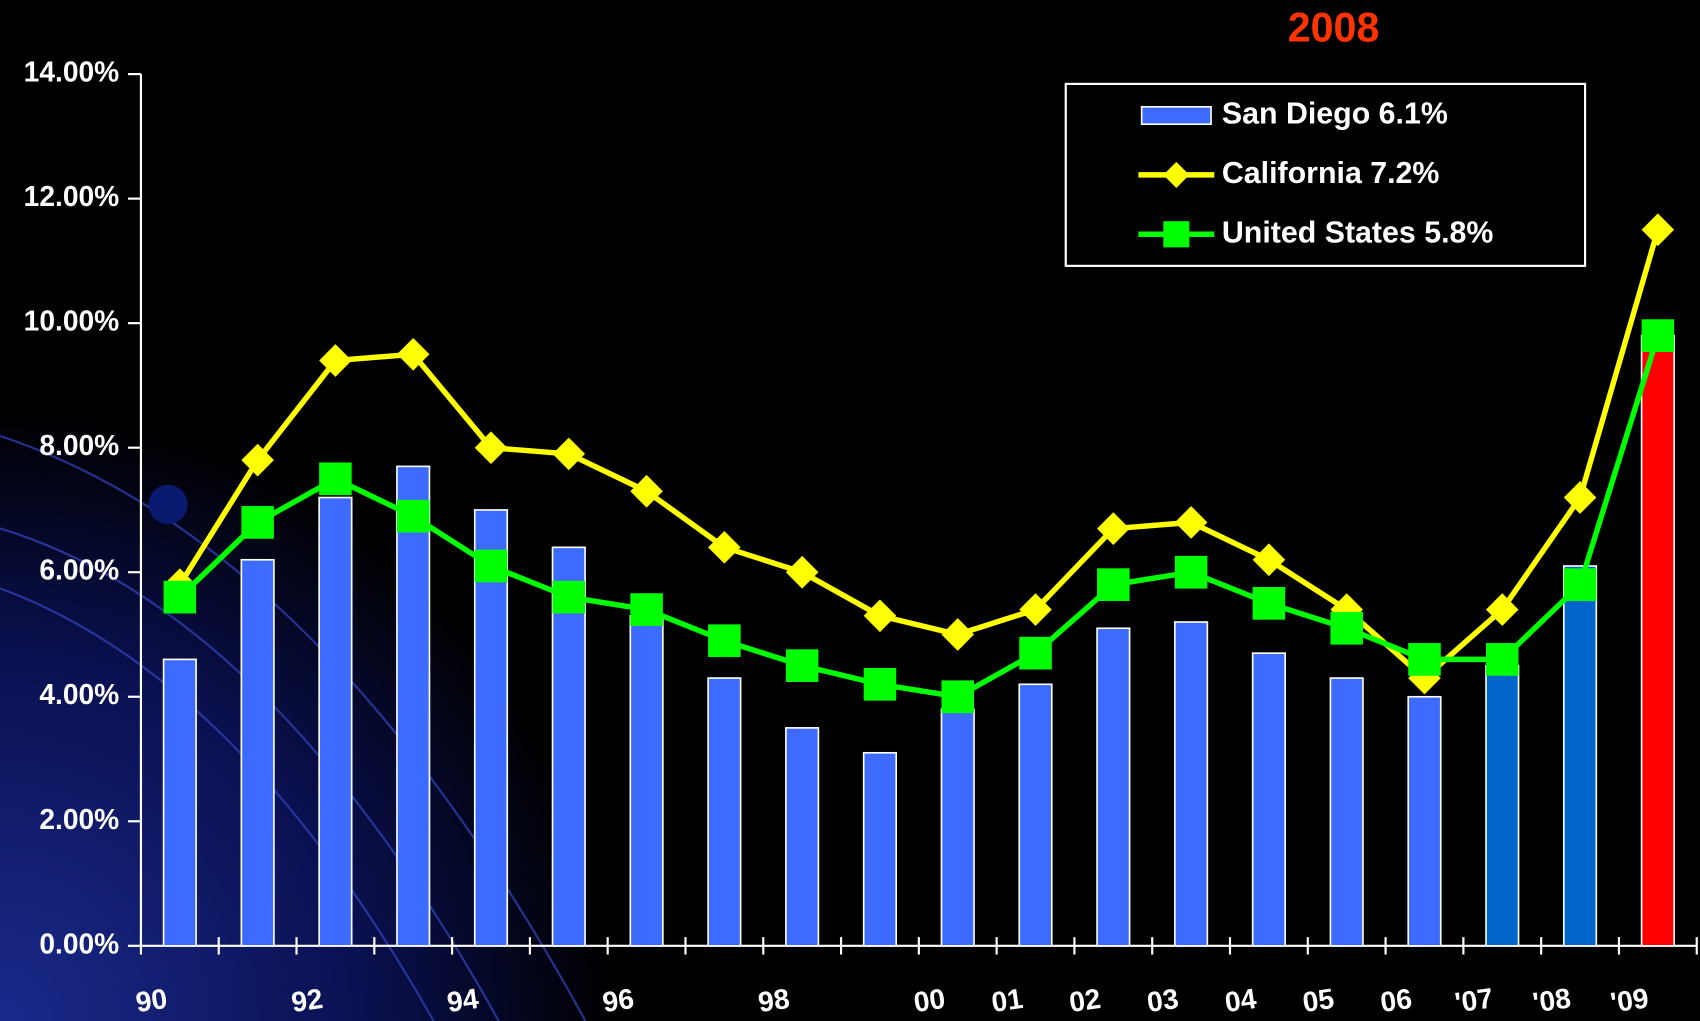 Image resolution: width=1700 pixels, height=1021 pixels. What do you see at coordinates (79, 445) in the screenshot?
I see `y-tick-label: 8.00%` at bounding box center [79, 445].